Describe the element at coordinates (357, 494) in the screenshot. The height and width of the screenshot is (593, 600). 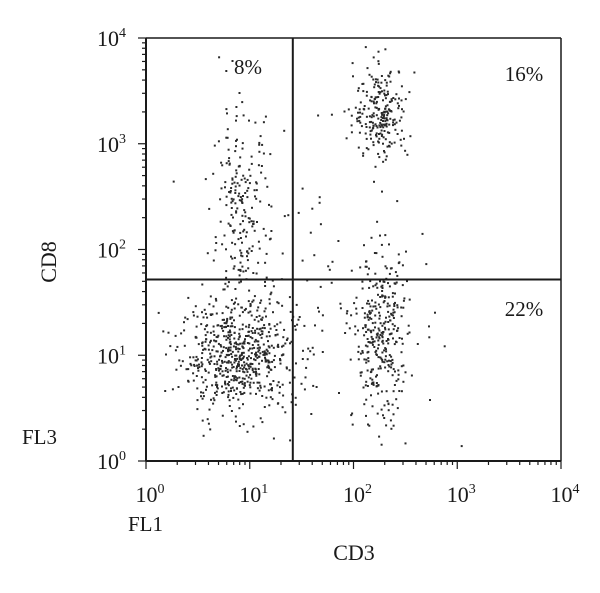
I see `x-tick-label: 10²` at that location.